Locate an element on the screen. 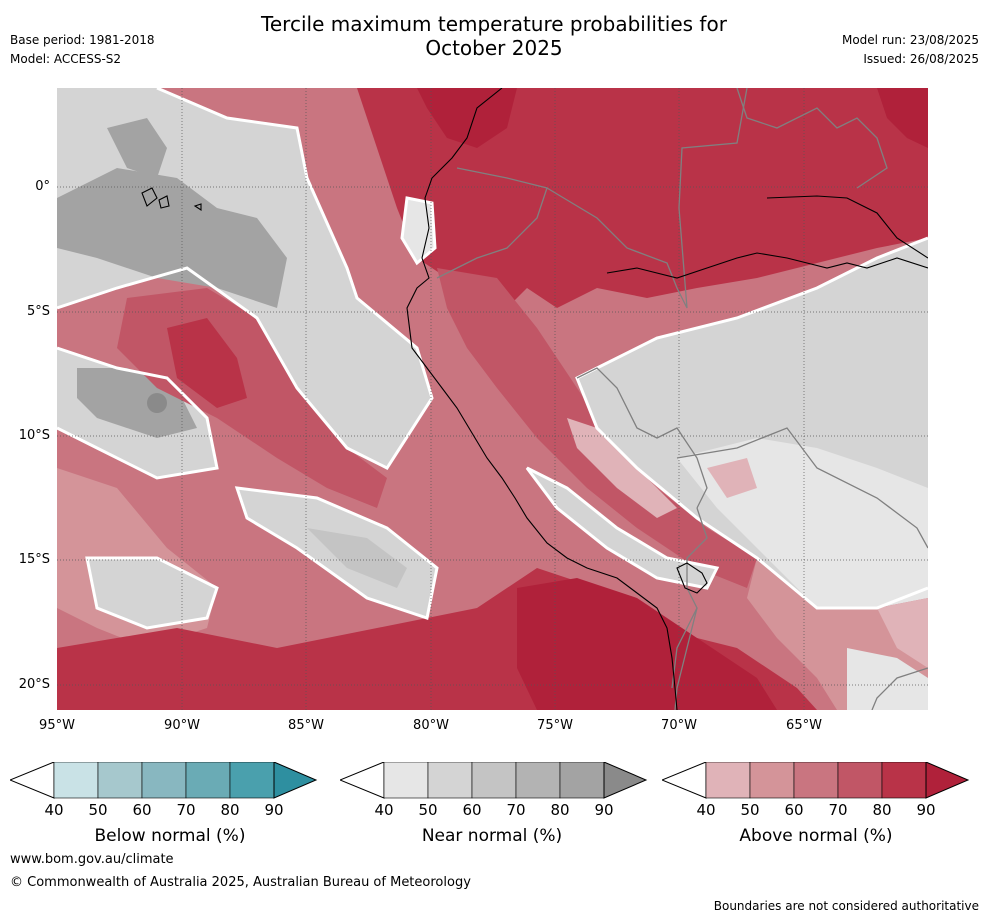 The height and width of the screenshot is (919, 988). tick-above-90: 90 is located at coordinates (926, 810).